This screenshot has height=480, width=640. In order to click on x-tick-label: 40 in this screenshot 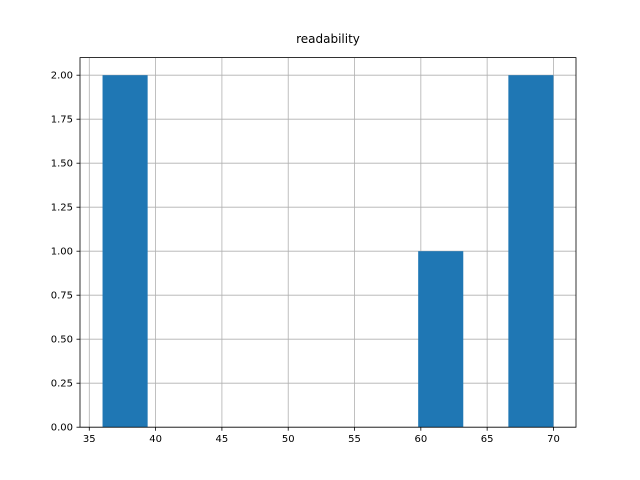, I will do `click(155, 439)`.